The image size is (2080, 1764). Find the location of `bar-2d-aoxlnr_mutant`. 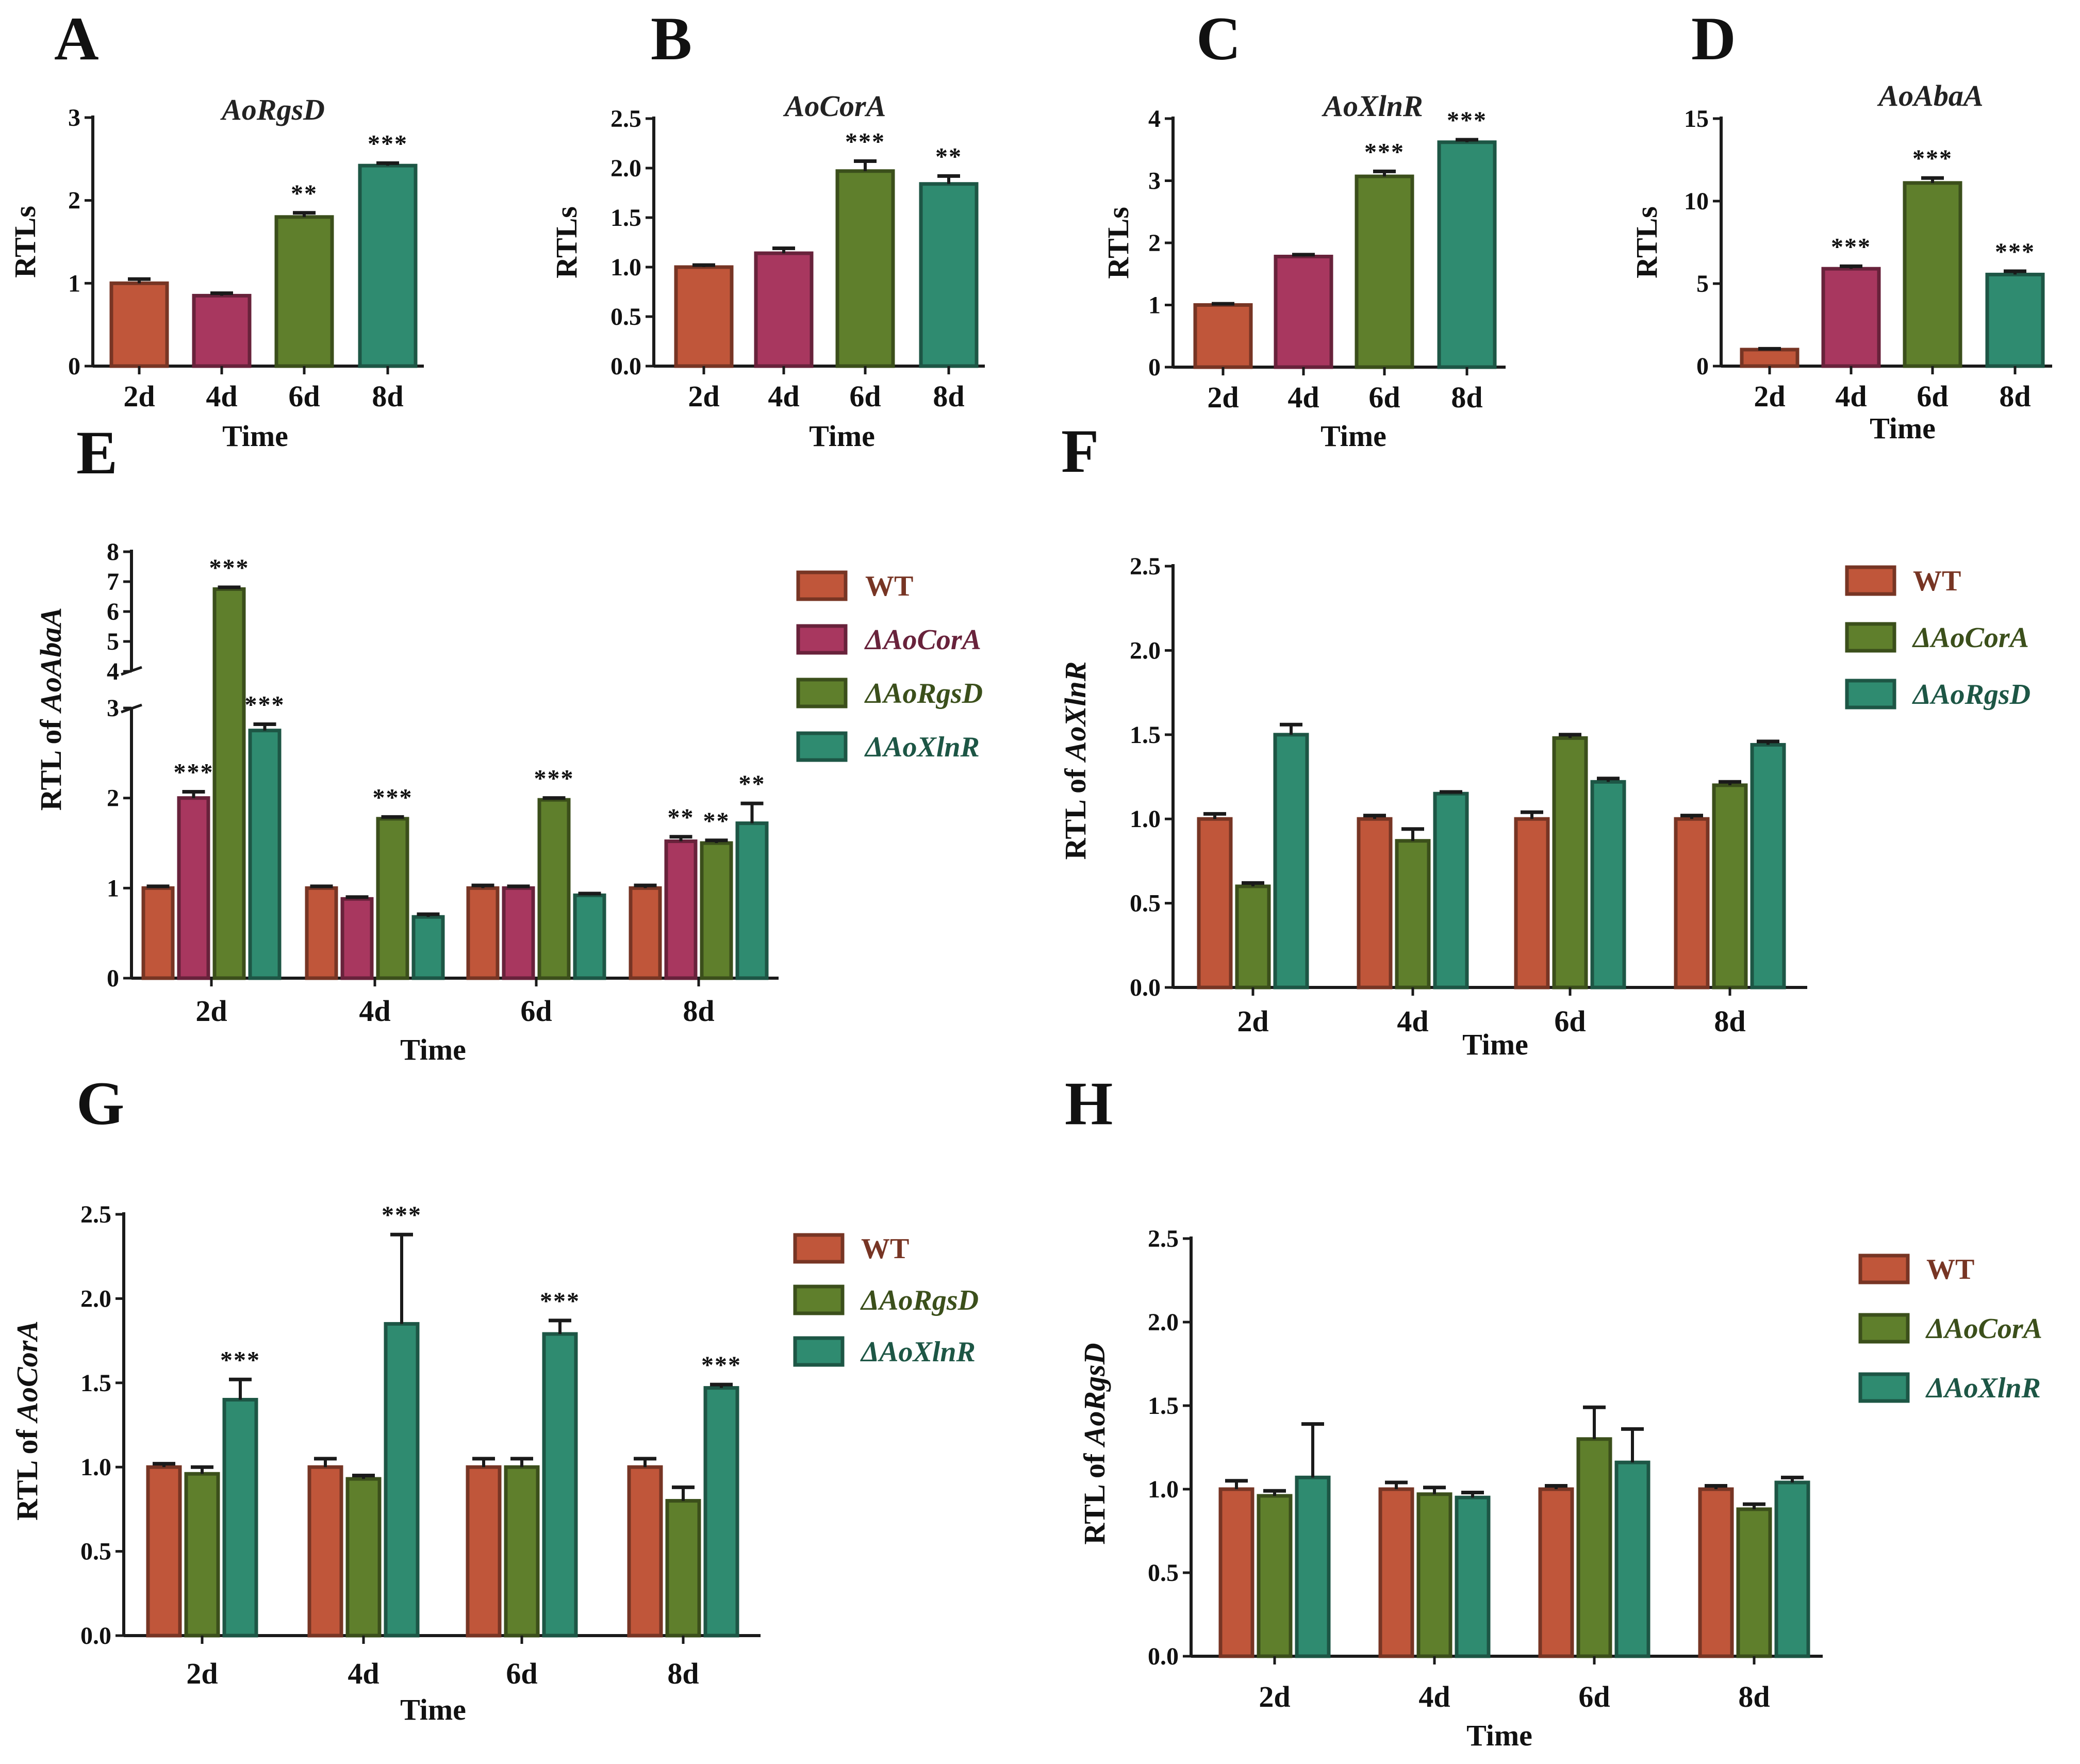

bar-2d-aoxlnr_mutant is located at coordinates (1313, 1566).